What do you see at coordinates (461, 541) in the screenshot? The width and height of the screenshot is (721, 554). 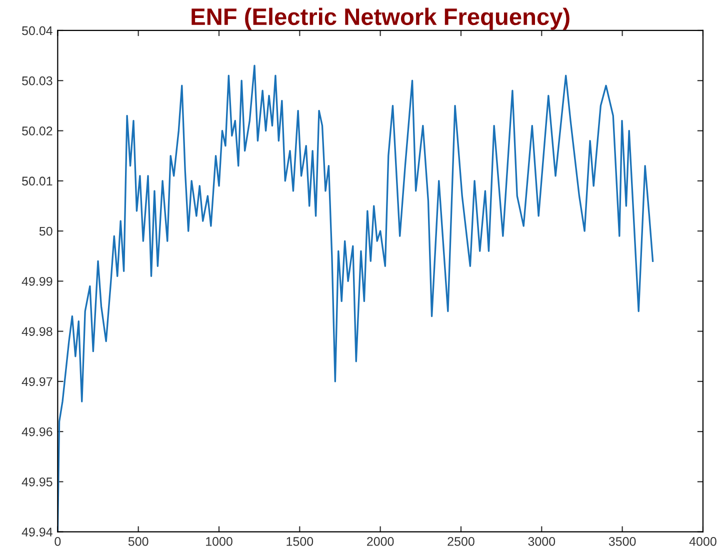 I see `x-tick-label: 2500` at bounding box center [461, 541].